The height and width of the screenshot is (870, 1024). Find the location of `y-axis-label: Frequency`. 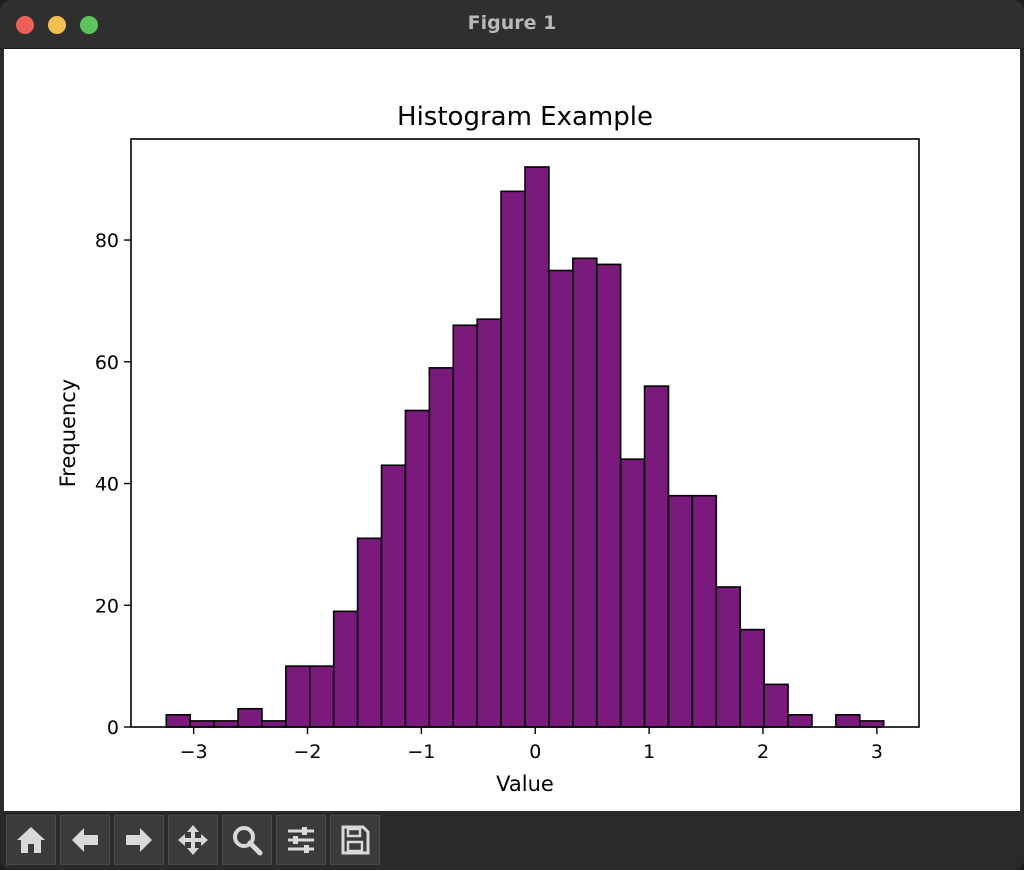

y-axis-label: Frequency is located at coordinates (68, 433).